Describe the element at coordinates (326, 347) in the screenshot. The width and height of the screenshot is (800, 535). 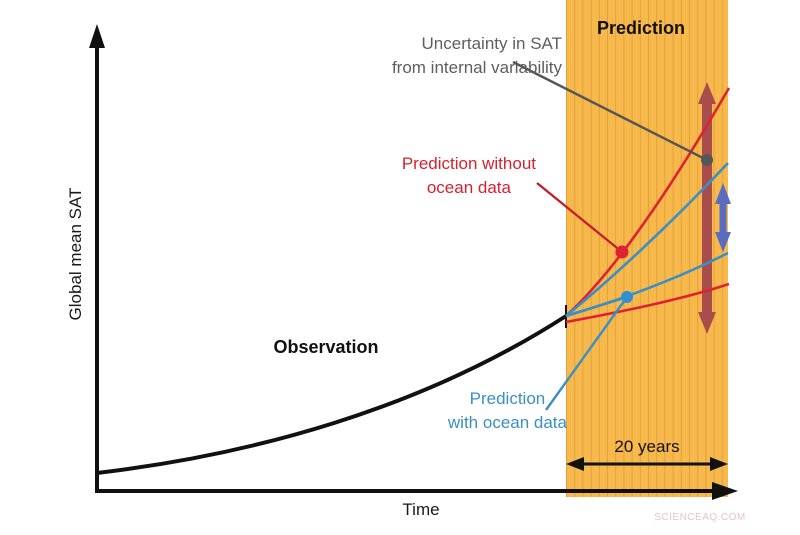
I see `observation-label: Observation` at that location.